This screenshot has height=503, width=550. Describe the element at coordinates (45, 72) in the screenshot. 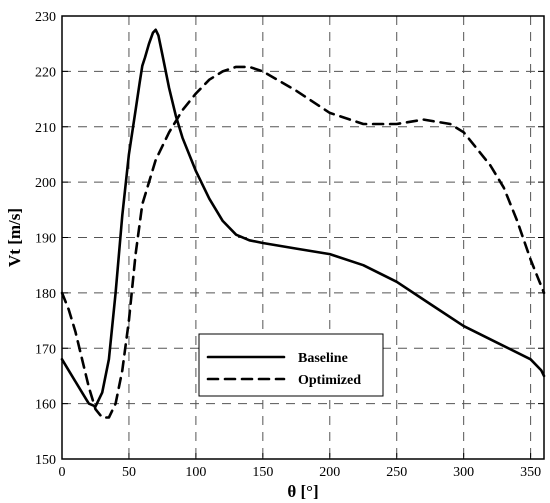

I see `y-tick-label: 220` at that location.